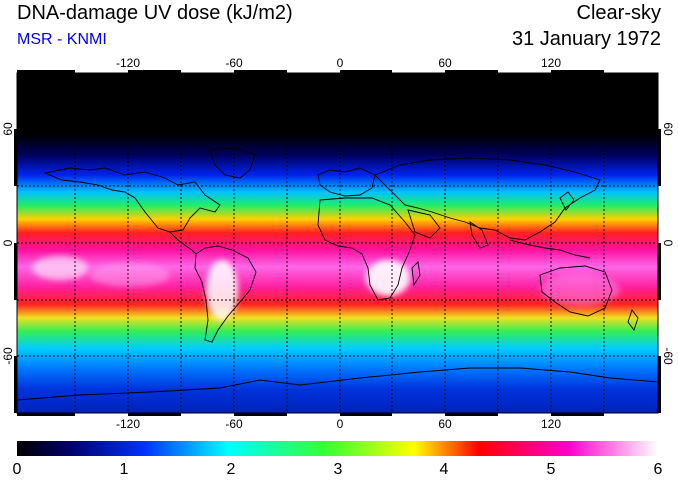 Image resolution: width=678 pixels, height=480 pixels. Describe the element at coordinates (666, 267) in the screenshot. I see `right-axis: 60 0 -60` at that location.